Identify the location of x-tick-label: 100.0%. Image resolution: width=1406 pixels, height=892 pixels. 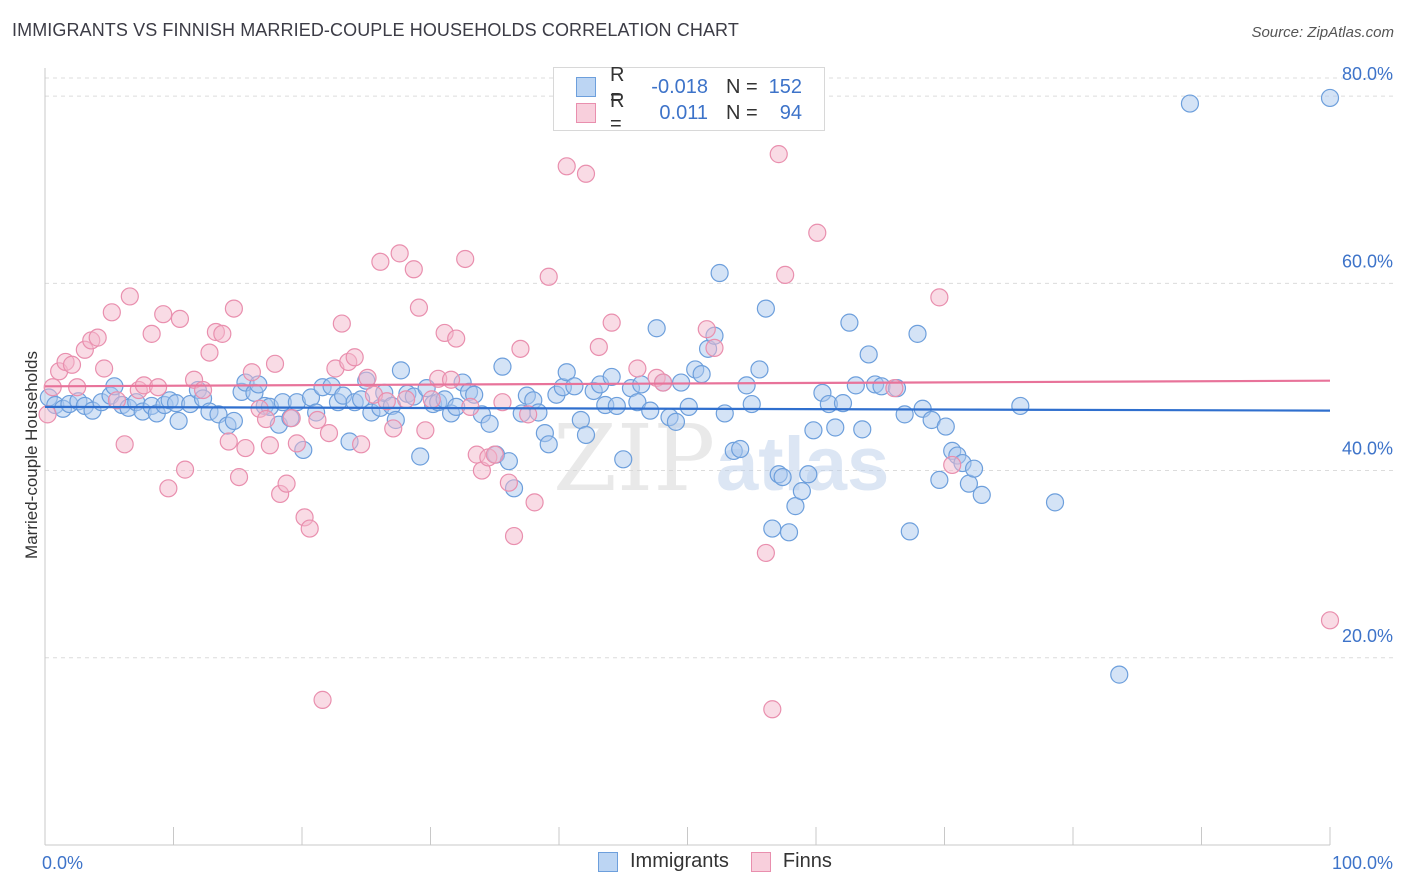
(1362, 863).